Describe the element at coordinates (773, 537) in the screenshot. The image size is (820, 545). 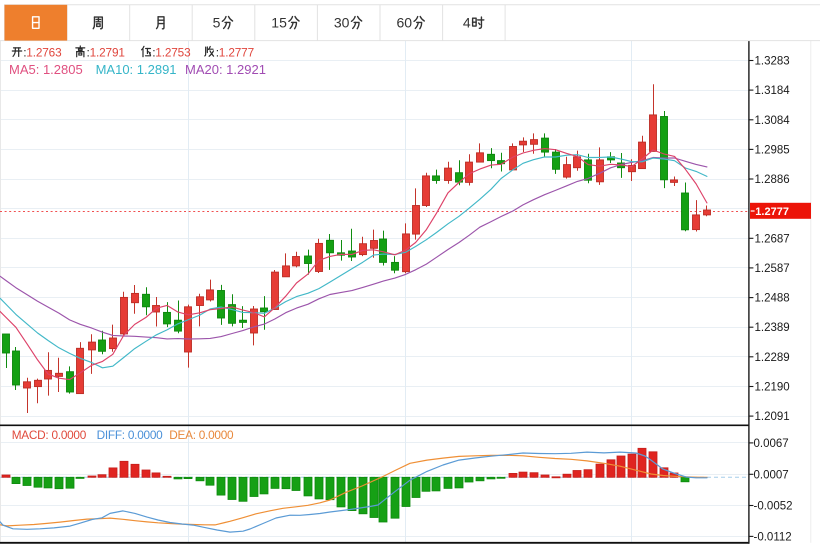
I see `svg-text: -0.0112` at that location.